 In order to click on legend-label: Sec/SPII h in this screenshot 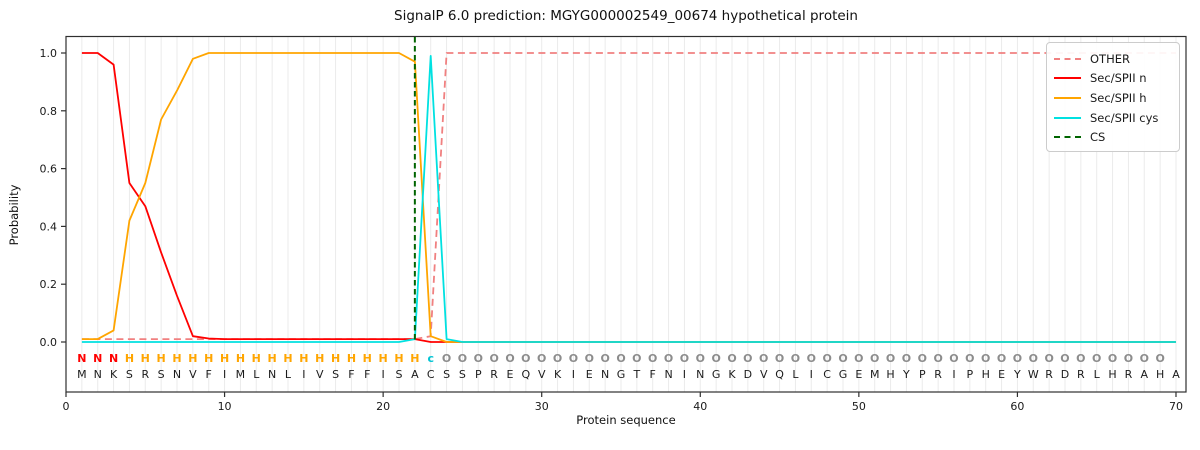, I will do `click(1118, 97)`.